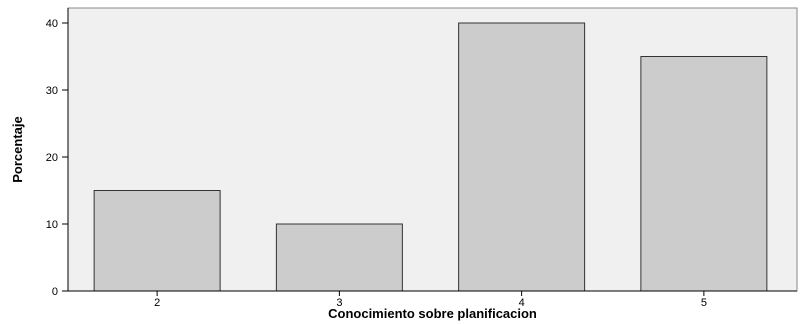 The height and width of the screenshot is (324, 801). What do you see at coordinates (52, 24) in the screenshot?
I see `y-tick-label-40: 40` at bounding box center [52, 24].